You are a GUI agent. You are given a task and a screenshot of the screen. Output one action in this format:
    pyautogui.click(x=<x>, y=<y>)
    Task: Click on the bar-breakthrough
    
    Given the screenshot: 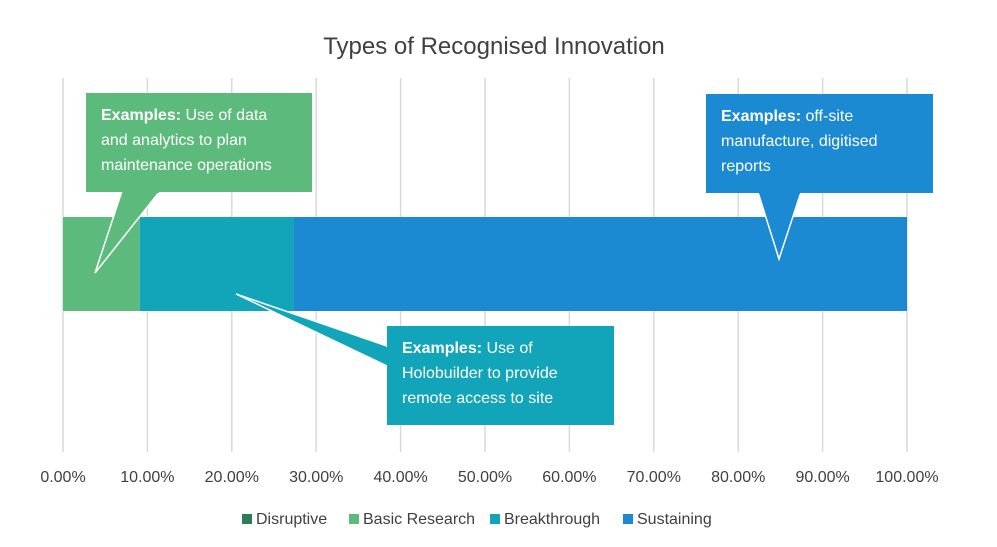 What is the action you would take?
    pyautogui.click(x=216, y=264)
    